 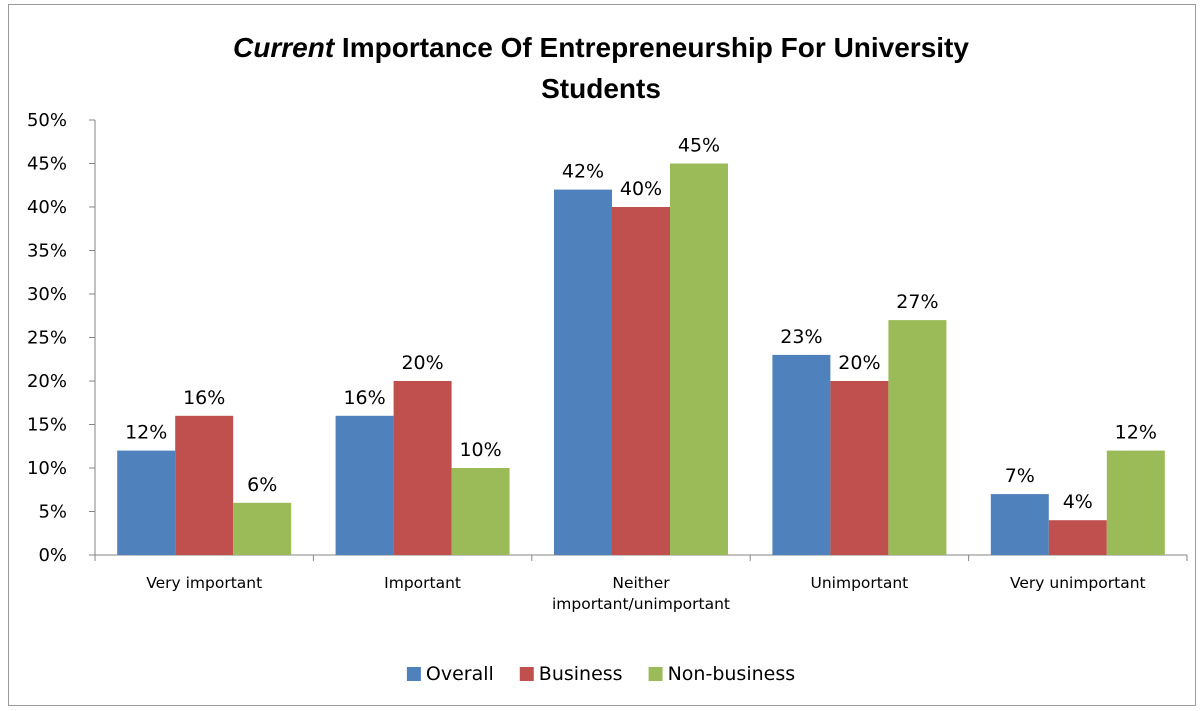 I want to click on y-tick-label: 15%, so click(x=47, y=425).